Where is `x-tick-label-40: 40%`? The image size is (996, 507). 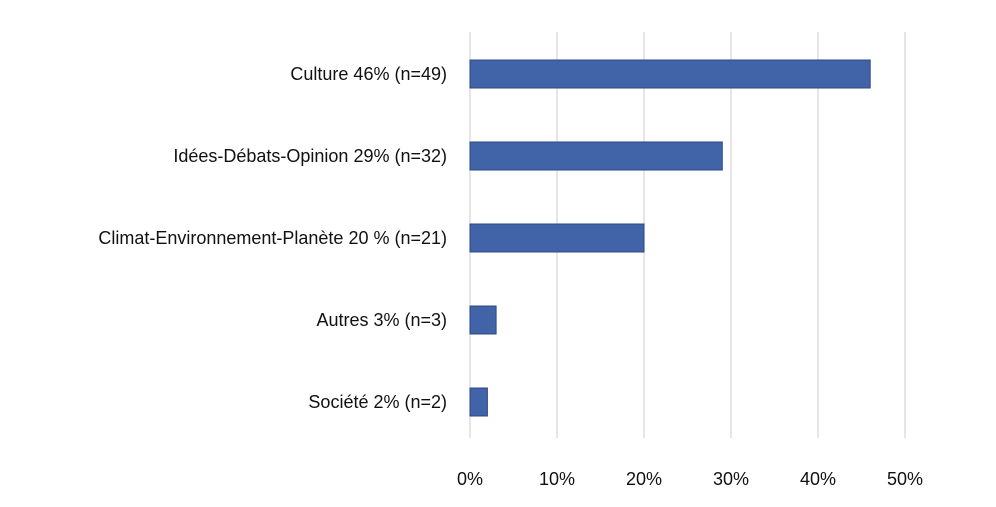 x-tick-label-40: 40% is located at coordinates (818, 479).